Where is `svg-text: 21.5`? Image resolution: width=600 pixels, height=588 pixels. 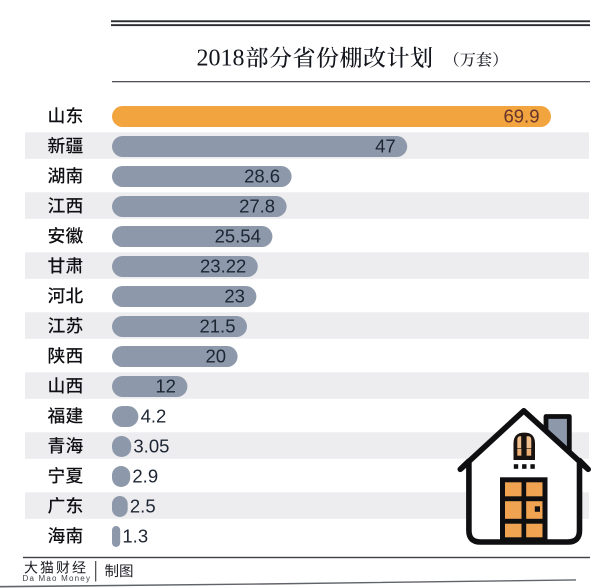
svg-text: 21.5 is located at coordinates (217, 326).